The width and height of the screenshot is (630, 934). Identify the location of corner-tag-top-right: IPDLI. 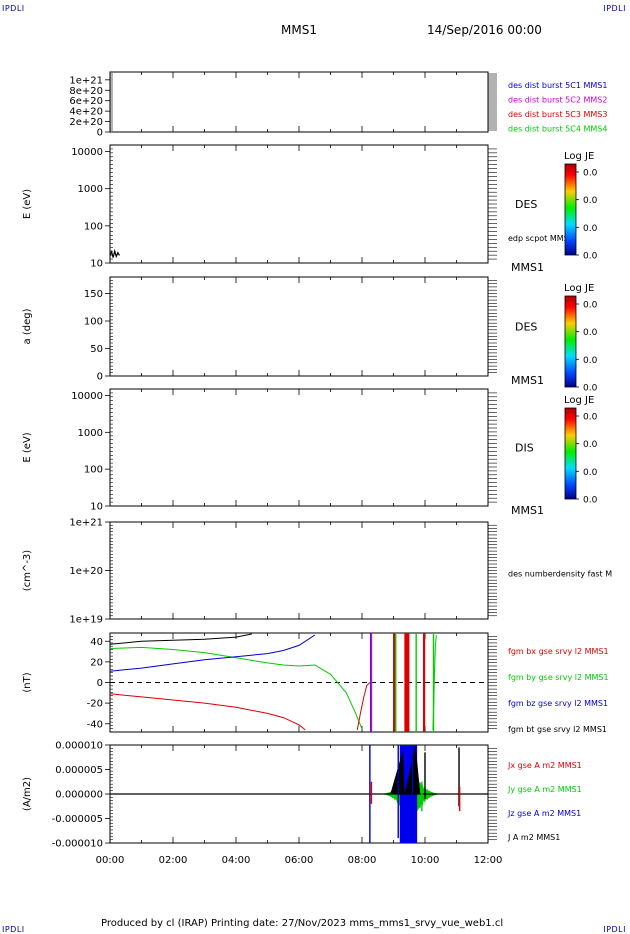
(614, 8).